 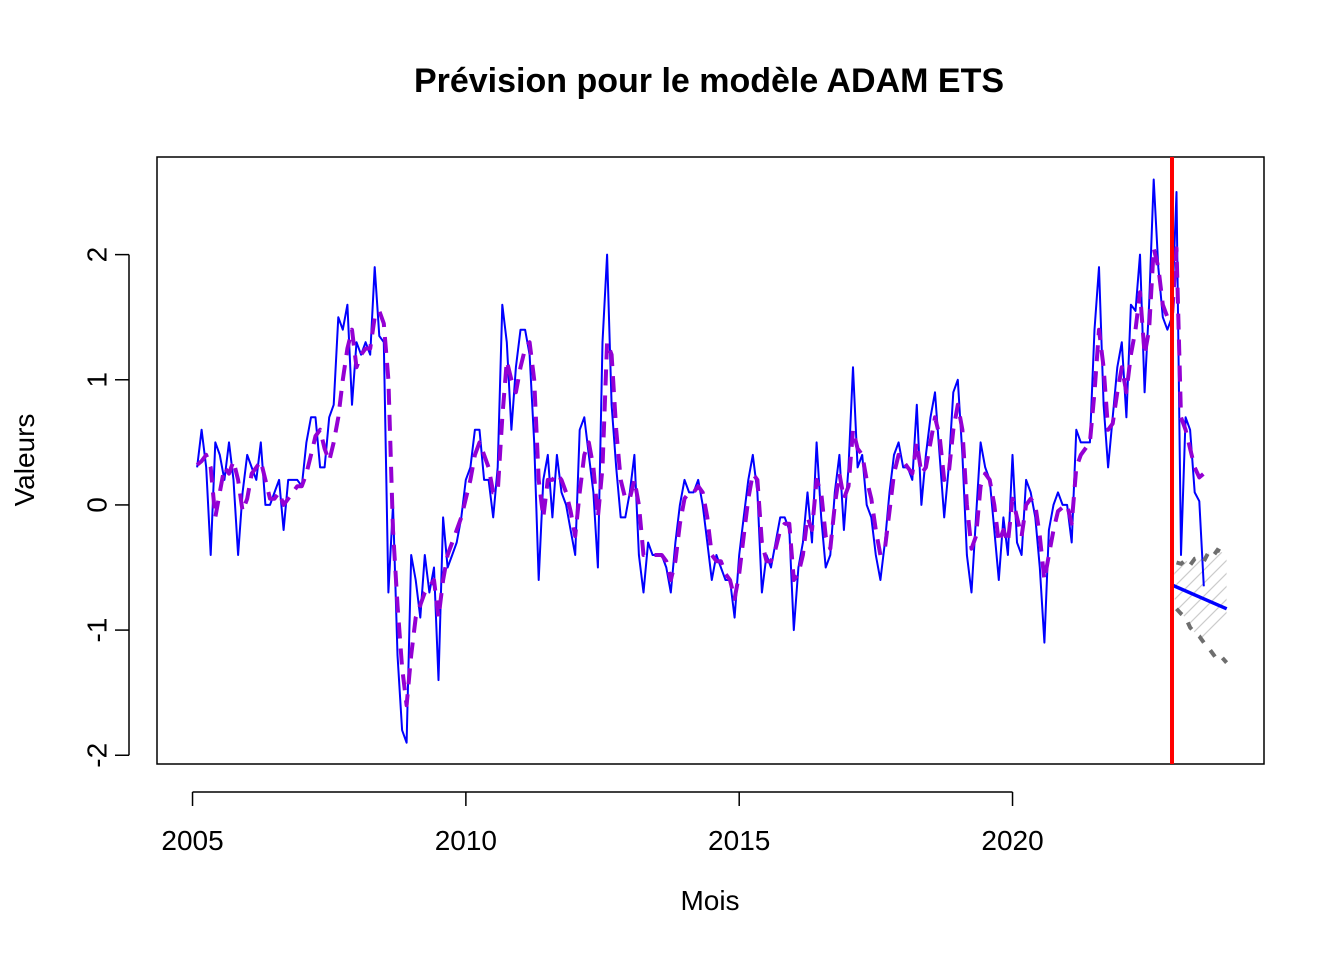 I want to click on y-tick-label: 1, so click(x=96, y=380).